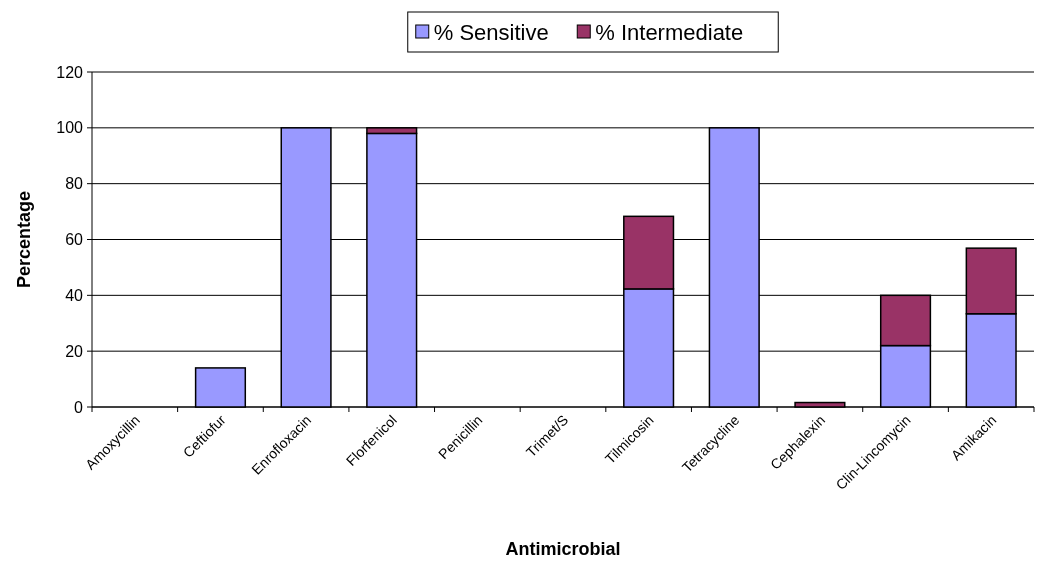 Image resolution: width=1044 pixels, height=565 pixels. Describe the element at coordinates (74, 295) in the screenshot. I see `y-tick-label: 40` at that location.